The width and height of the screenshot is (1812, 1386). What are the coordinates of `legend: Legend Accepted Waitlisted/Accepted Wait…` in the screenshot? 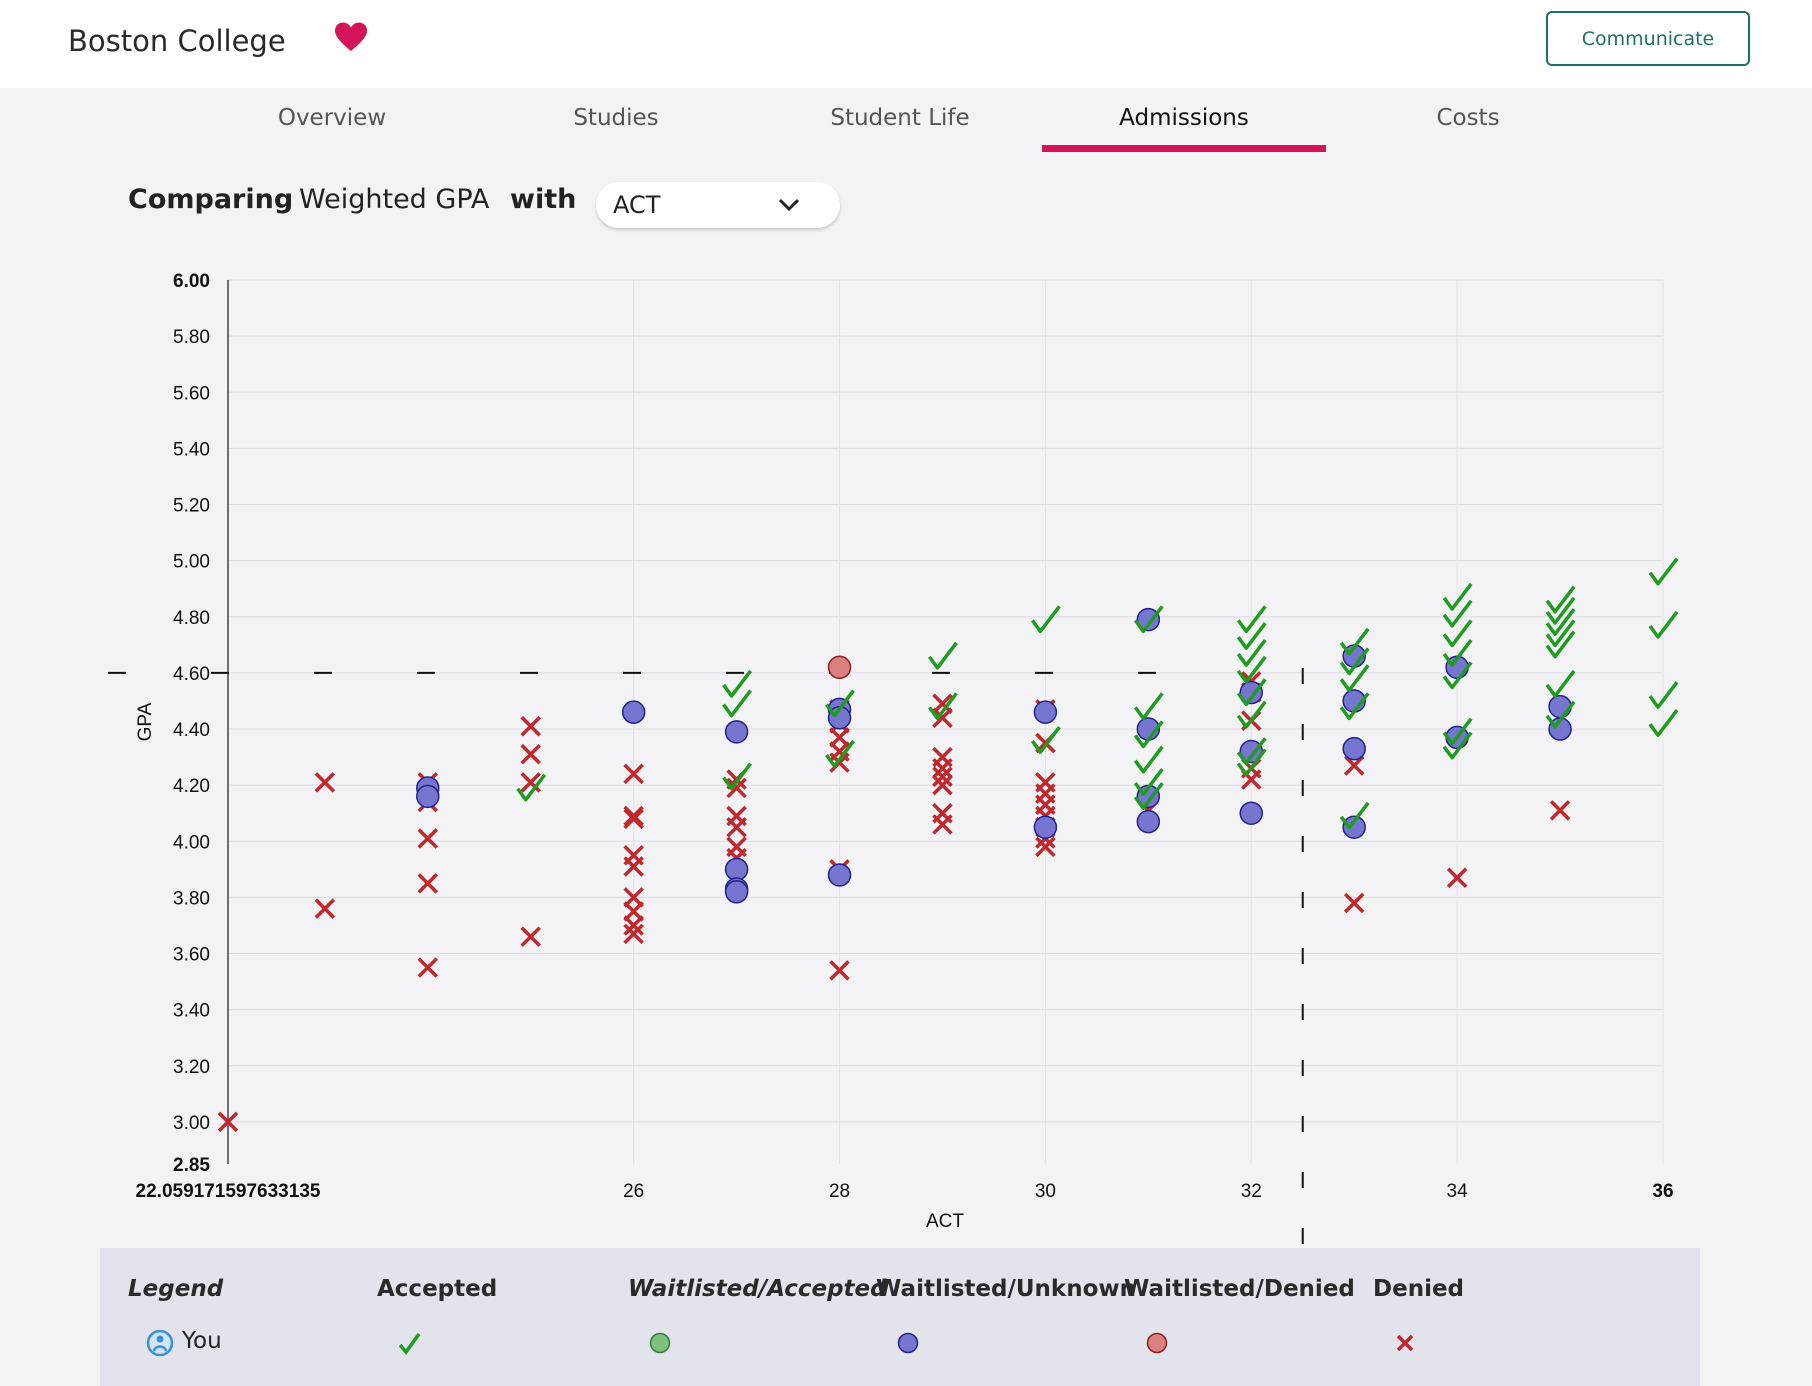 It's located at (900, 1317).